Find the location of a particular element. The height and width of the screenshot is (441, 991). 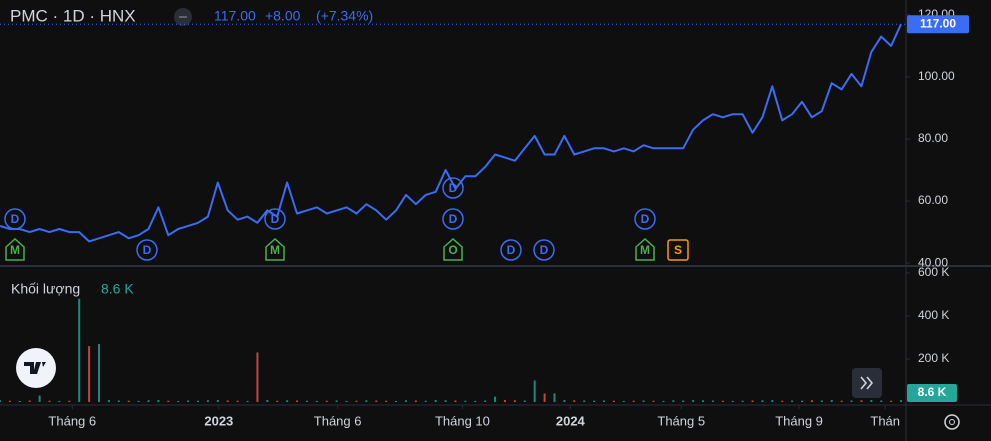

events: D M D D M D D O D D D M S is located at coordinates (346, 219).